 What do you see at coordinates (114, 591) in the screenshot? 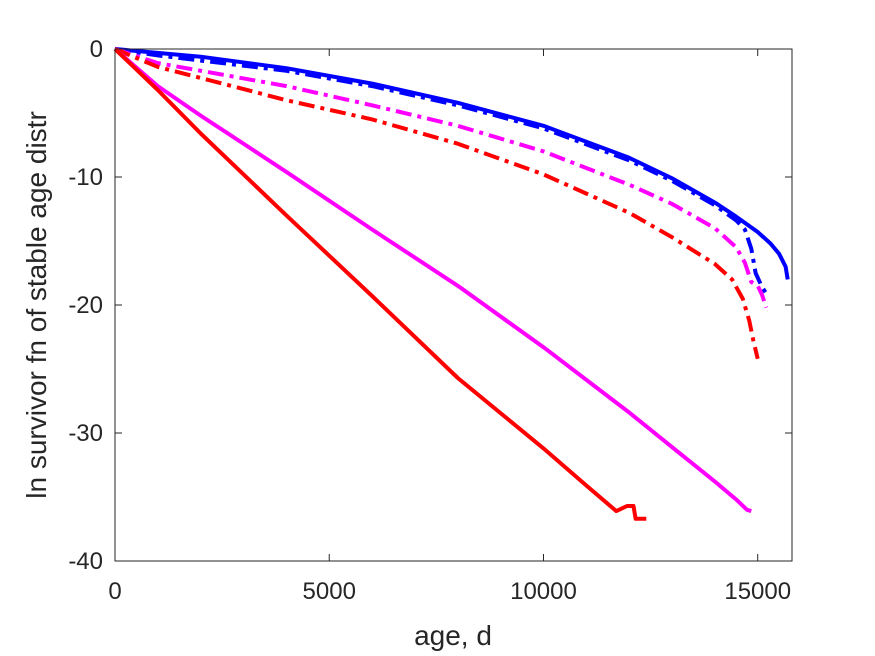
I see `x-tick-label: 0` at bounding box center [114, 591].